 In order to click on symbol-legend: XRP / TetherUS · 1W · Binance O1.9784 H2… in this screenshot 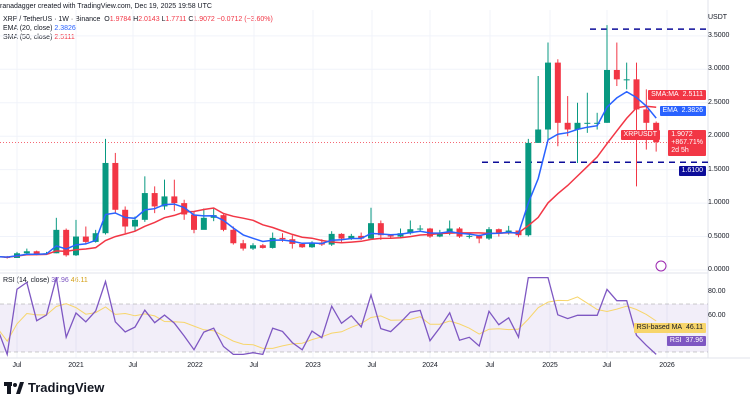, I will do `click(138, 20)`.